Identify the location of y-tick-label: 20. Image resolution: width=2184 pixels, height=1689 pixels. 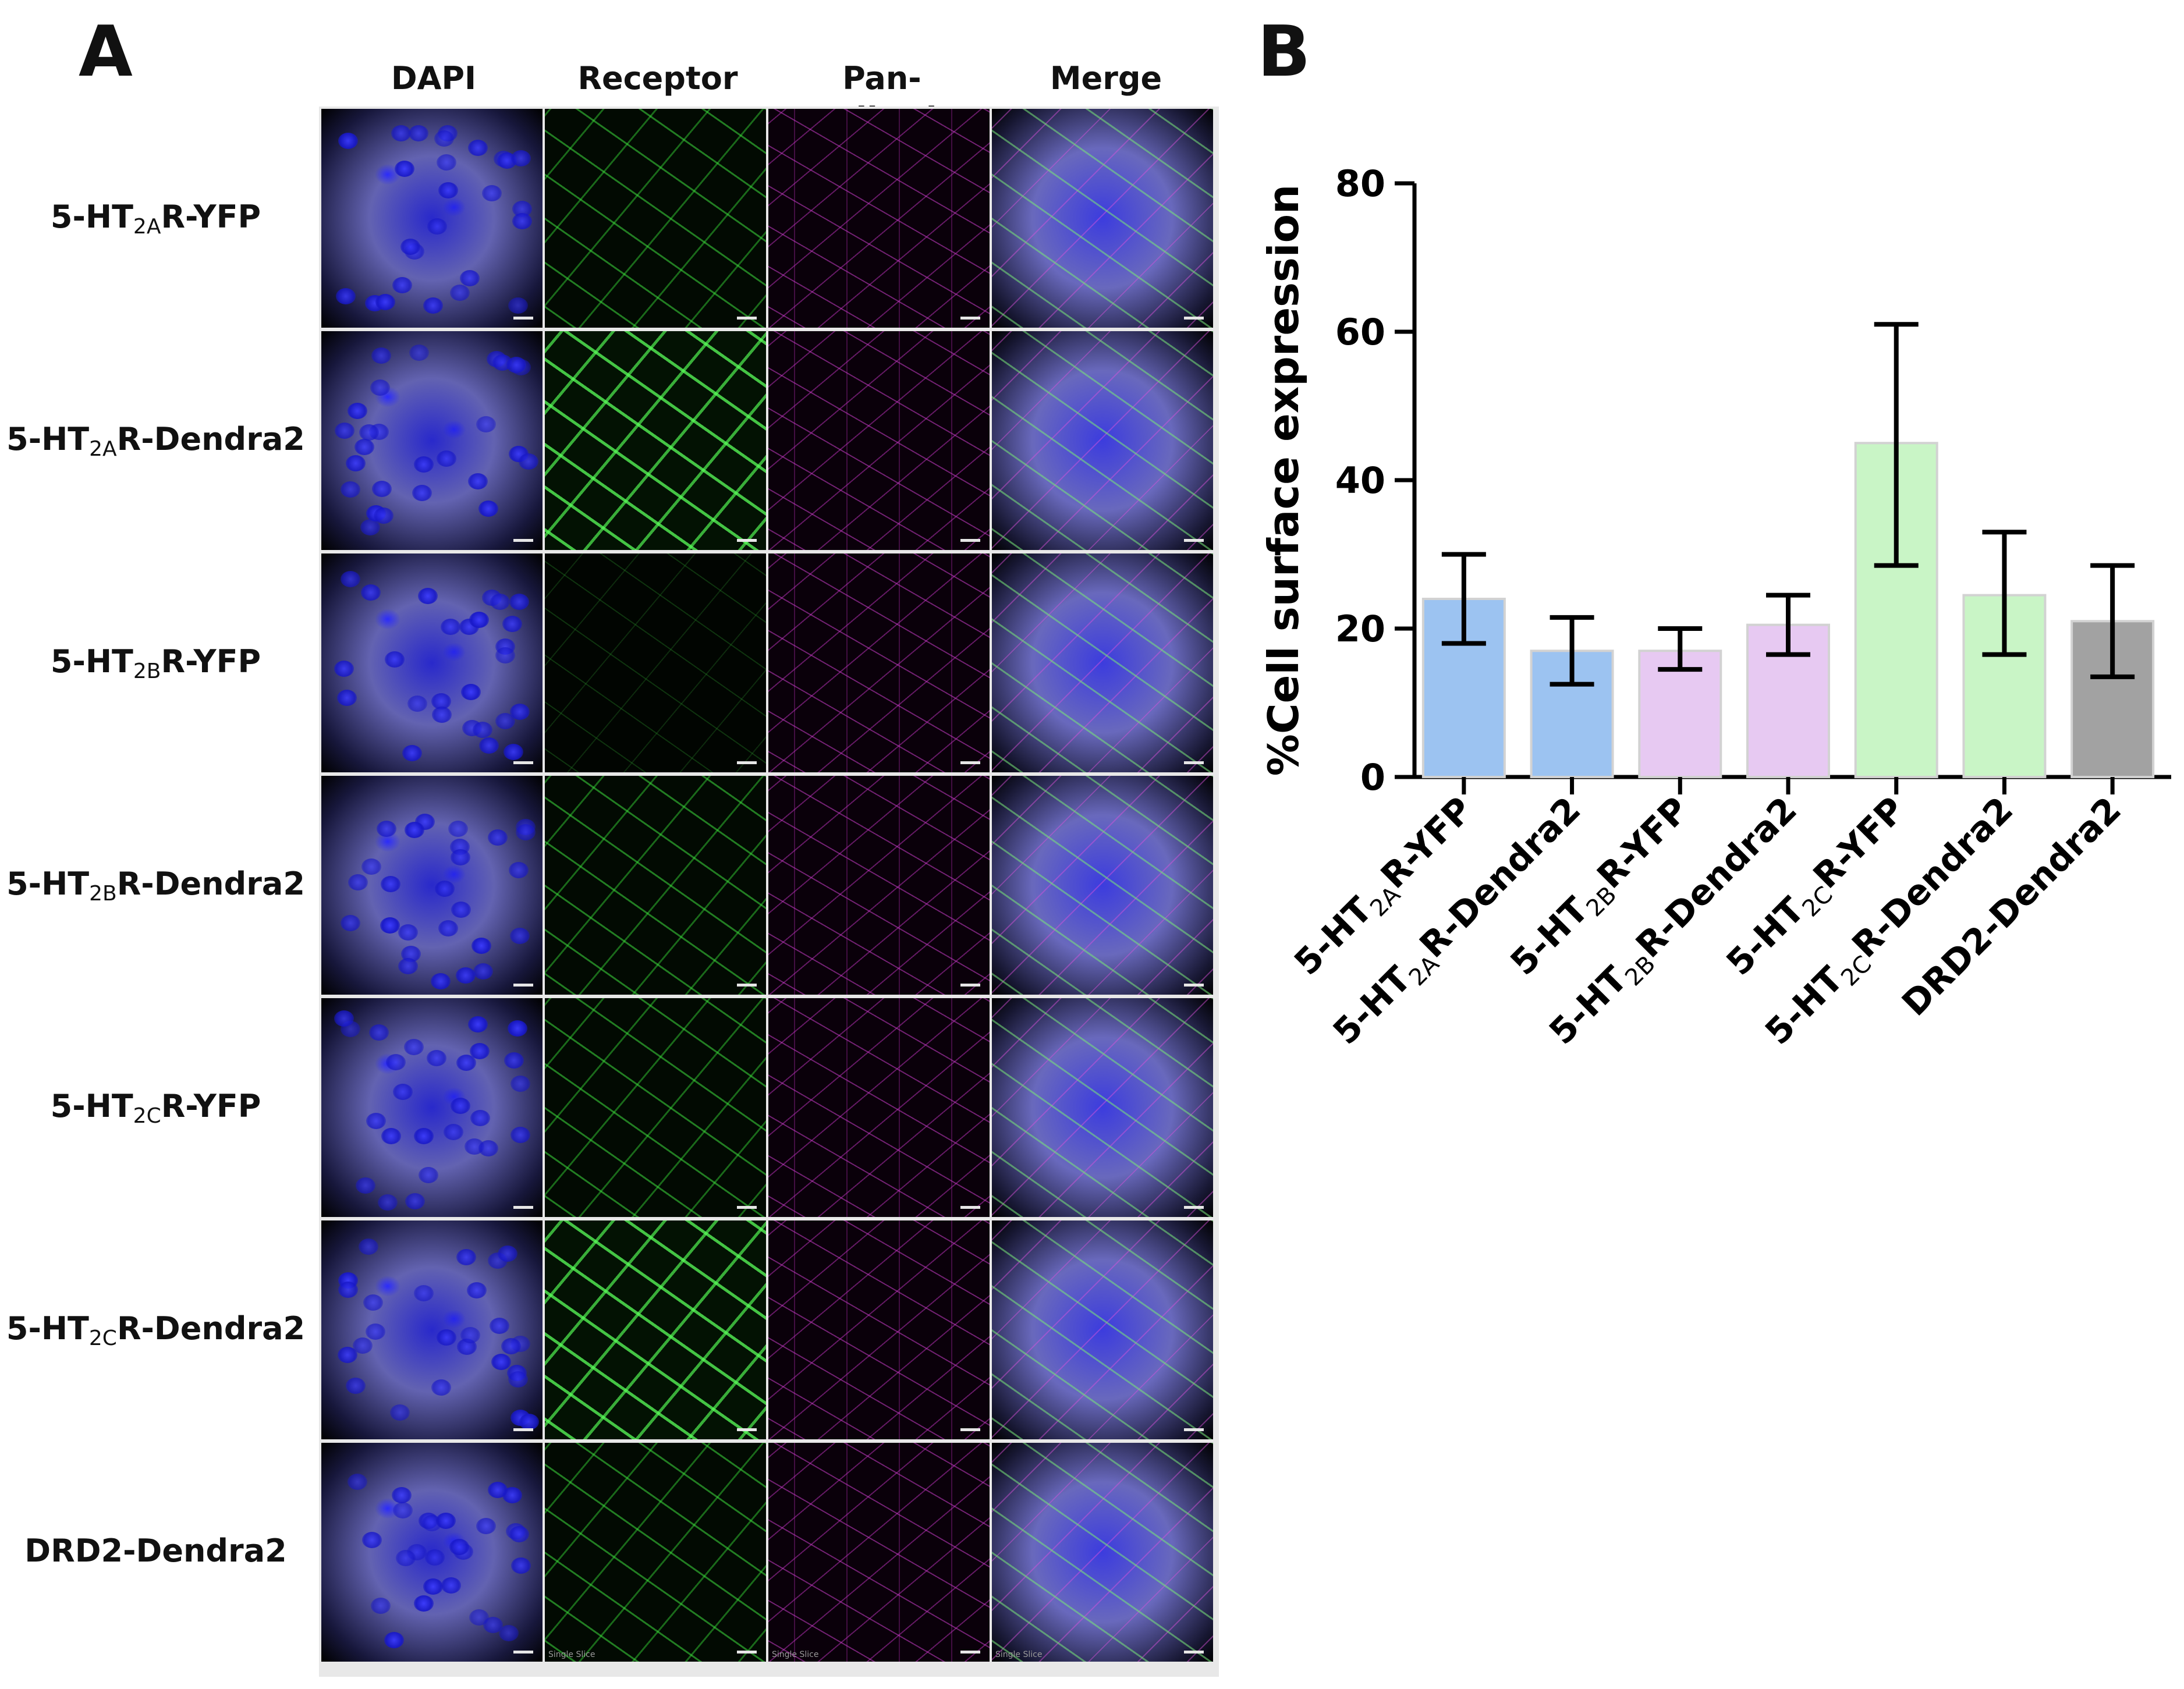
(1360, 629).